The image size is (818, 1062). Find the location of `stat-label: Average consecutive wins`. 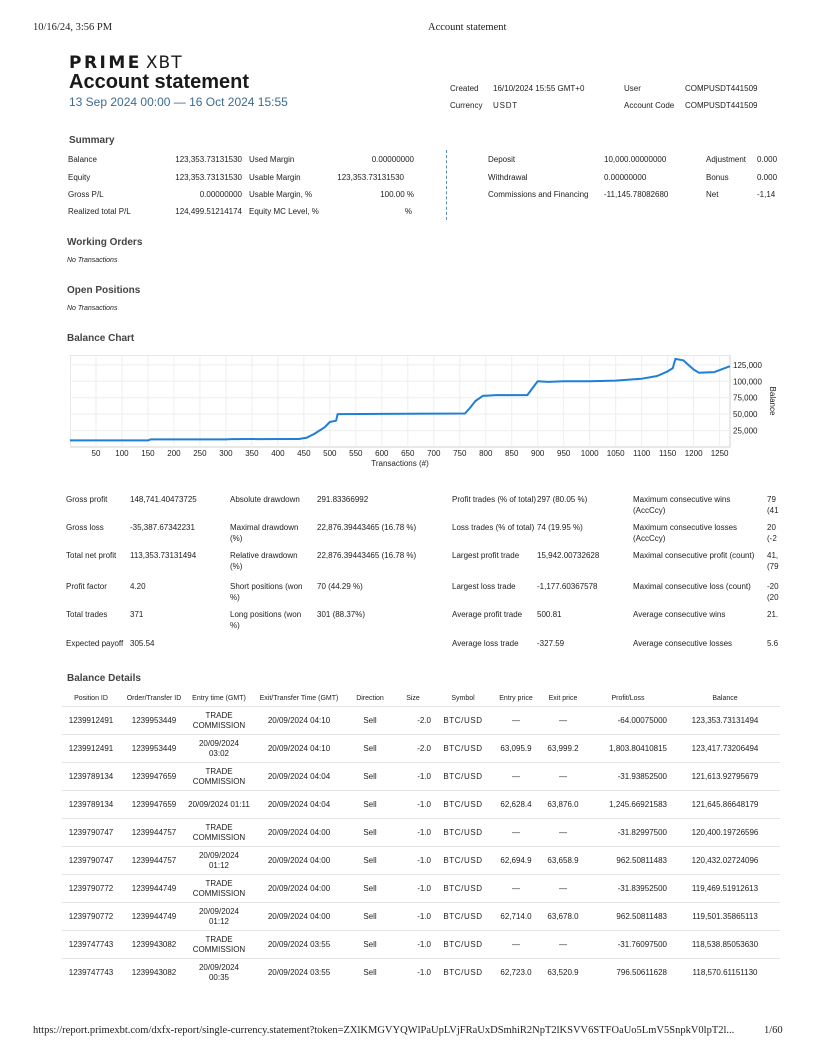

stat-label: Average consecutive wins is located at coordinates (679, 614).